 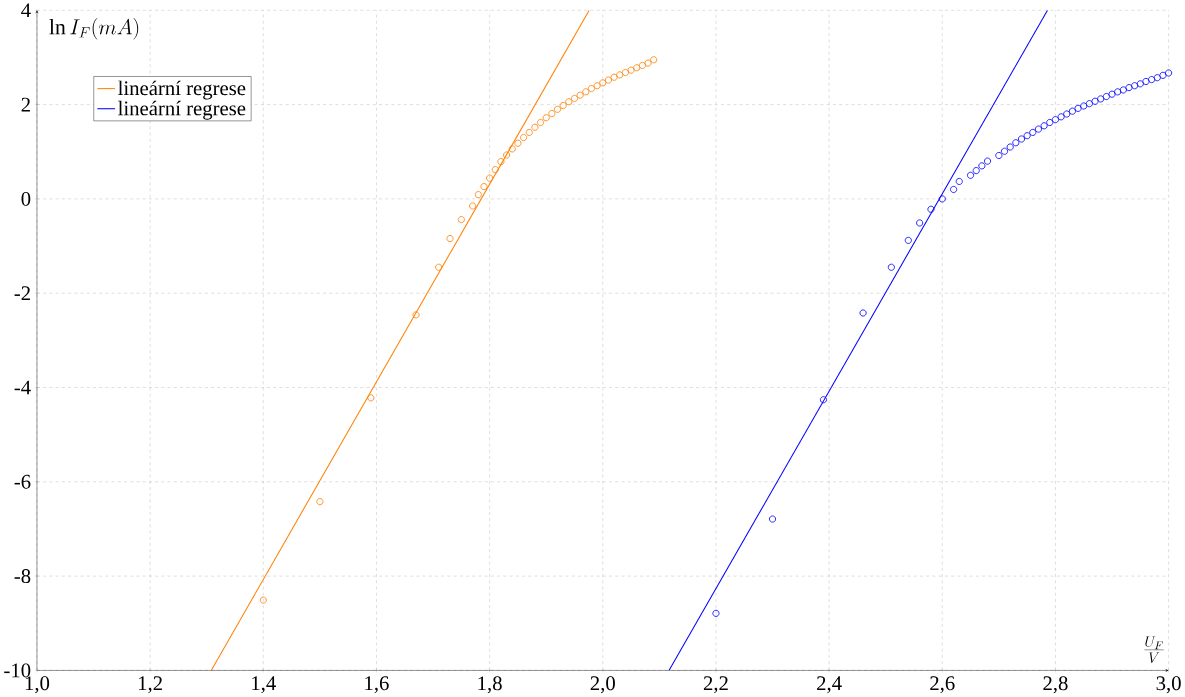 I want to click on x-axis-title: $\frac{U_F}{V}$, so click(x=1154, y=650).